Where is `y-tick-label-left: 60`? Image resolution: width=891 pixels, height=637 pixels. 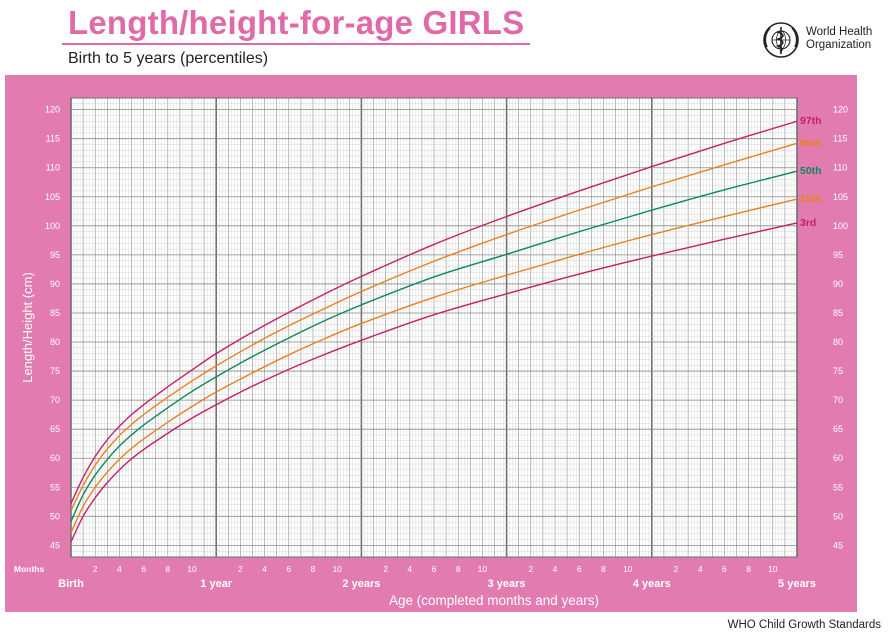
y-tick-label-left: 60 is located at coordinates (55, 458).